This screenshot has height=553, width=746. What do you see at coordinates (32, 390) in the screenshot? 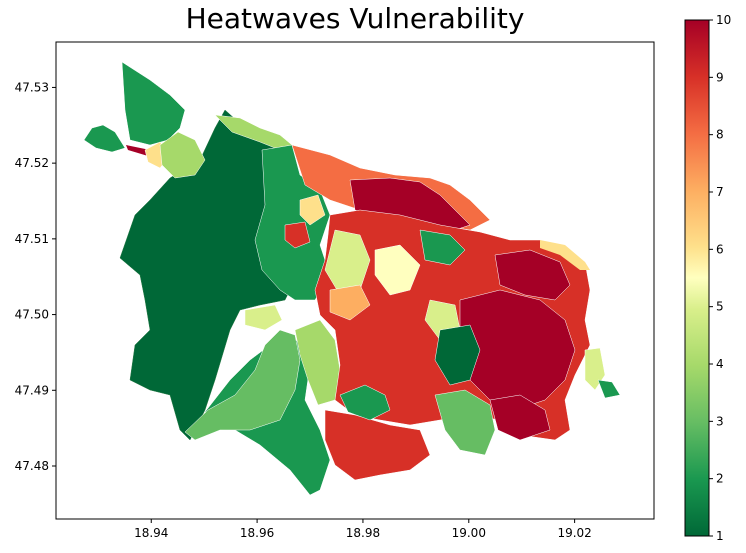
I see `y-tick-label: 47.49` at bounding box center [32, 390].